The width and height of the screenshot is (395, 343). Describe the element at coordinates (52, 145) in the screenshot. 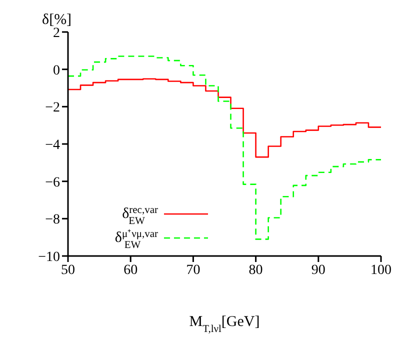

I see `y-tick-label: −4` at that location.